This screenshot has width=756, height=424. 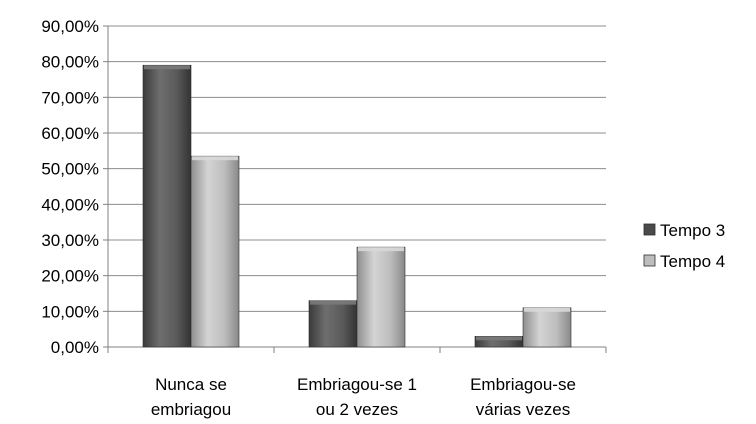 What do you see at coordinates (523, 409) in the screenshot?
I see `x-category-label: várias vezes` at bounding box center [523, 409].